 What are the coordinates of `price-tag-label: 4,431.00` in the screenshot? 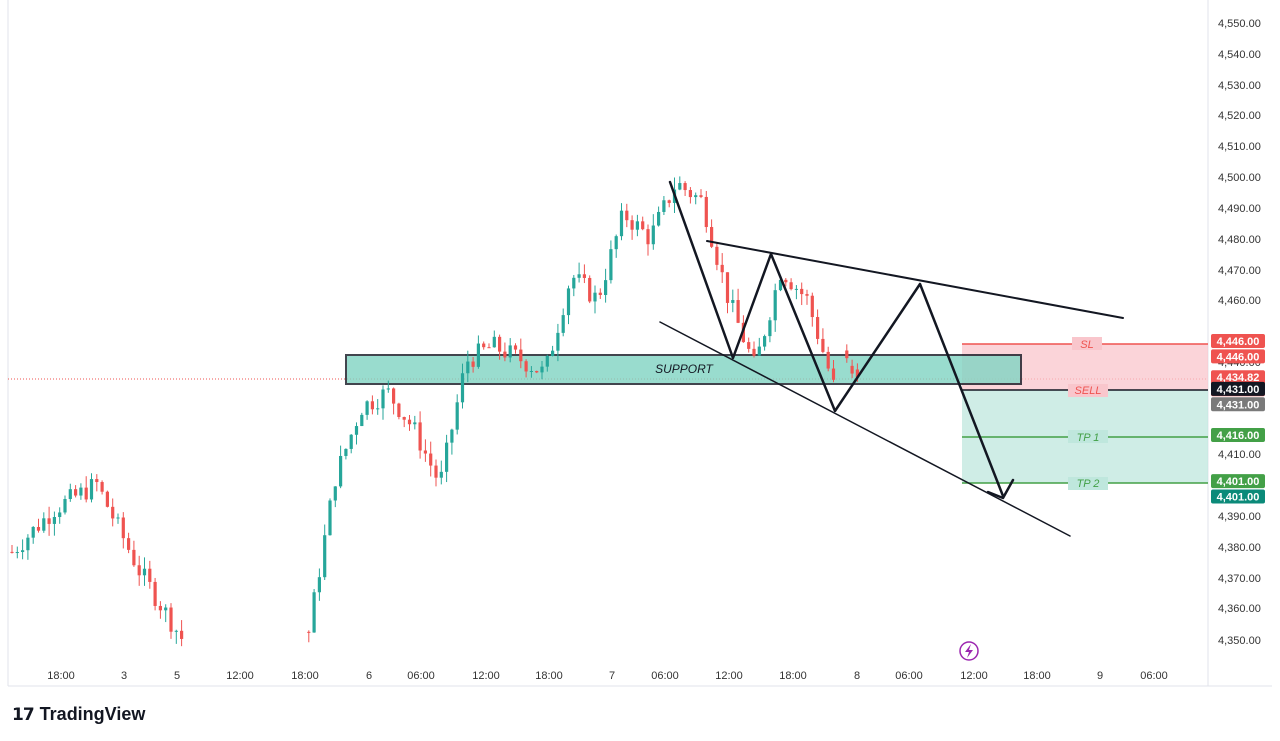 It's located at (1238, 405).